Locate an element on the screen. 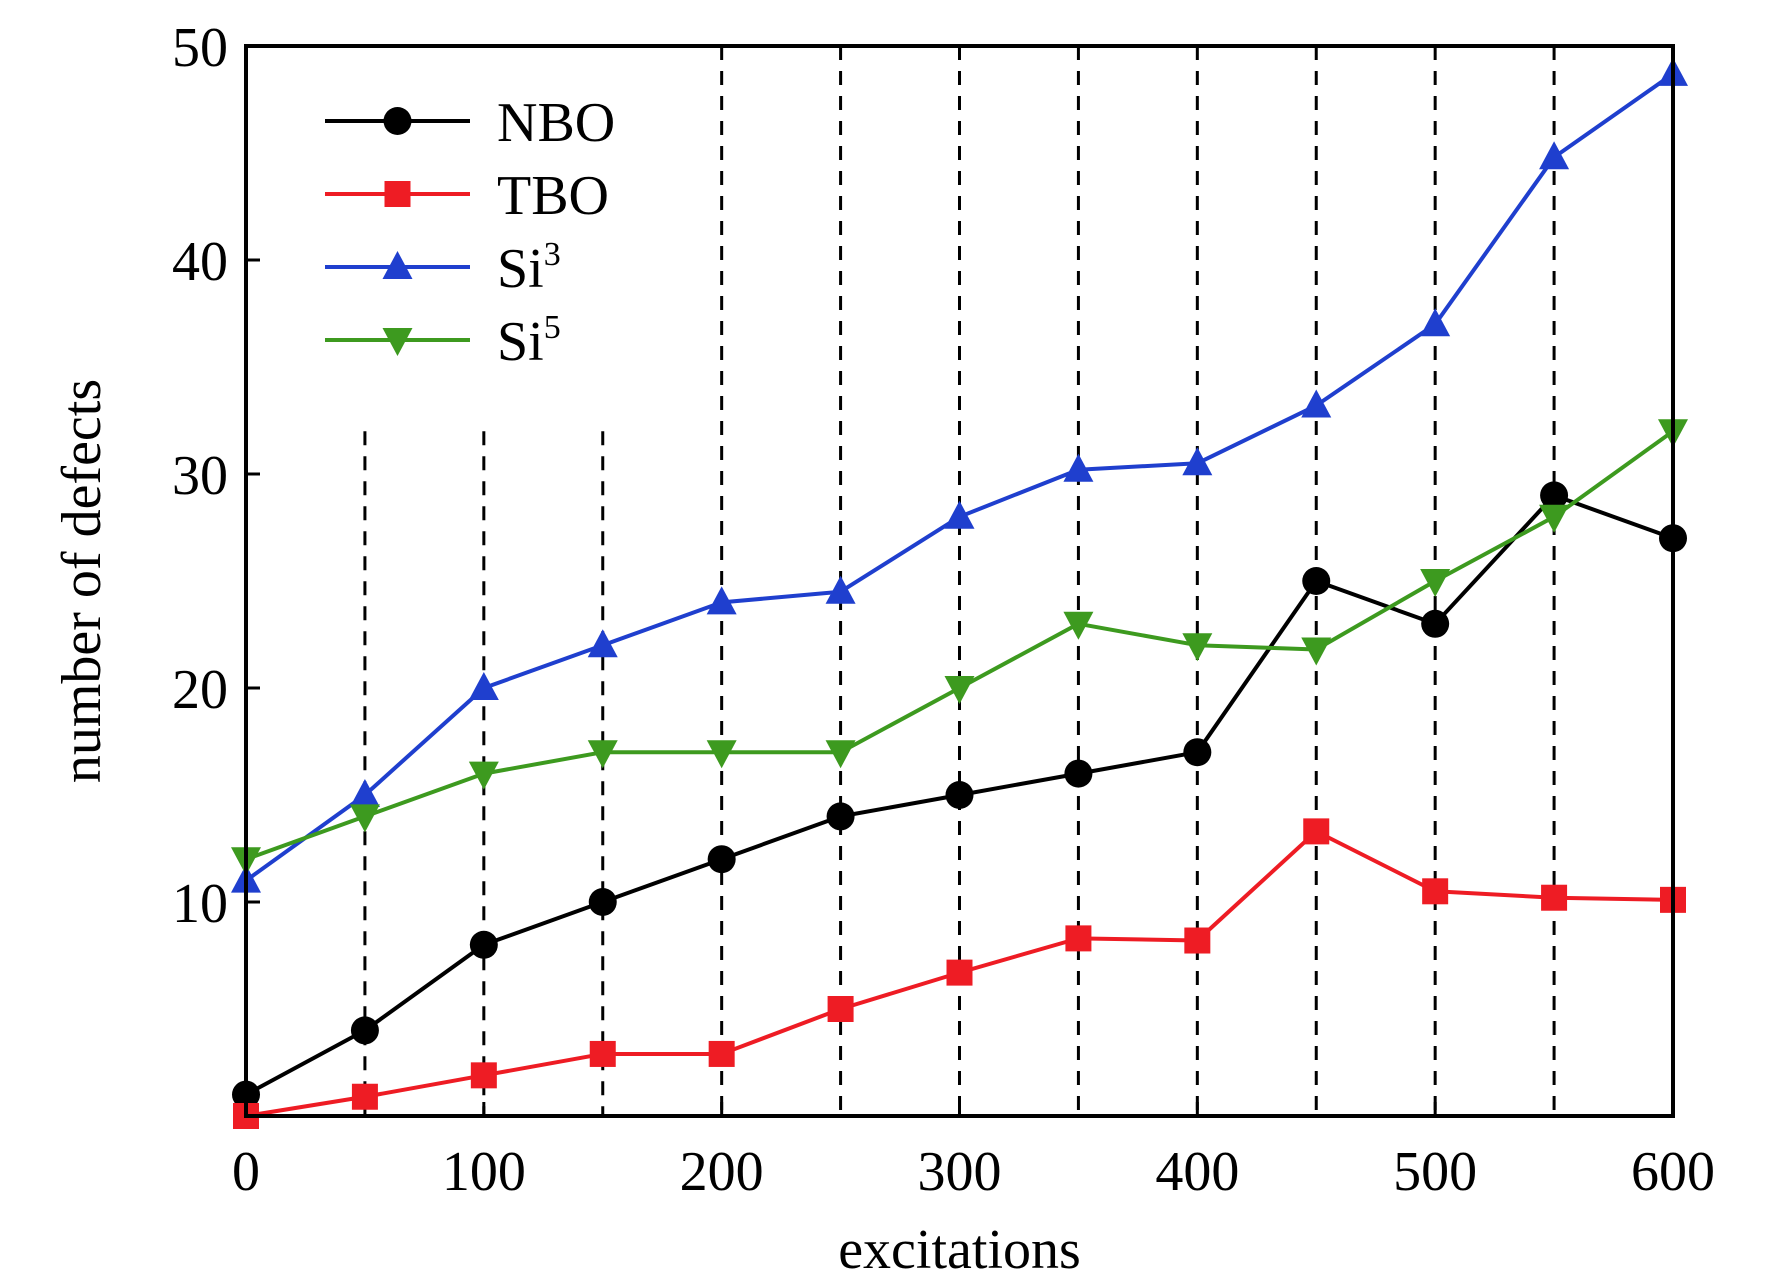 This screenshot has height=1283, width=1772. legend-item-si3: Si3 is located at coordinates (443, 268).